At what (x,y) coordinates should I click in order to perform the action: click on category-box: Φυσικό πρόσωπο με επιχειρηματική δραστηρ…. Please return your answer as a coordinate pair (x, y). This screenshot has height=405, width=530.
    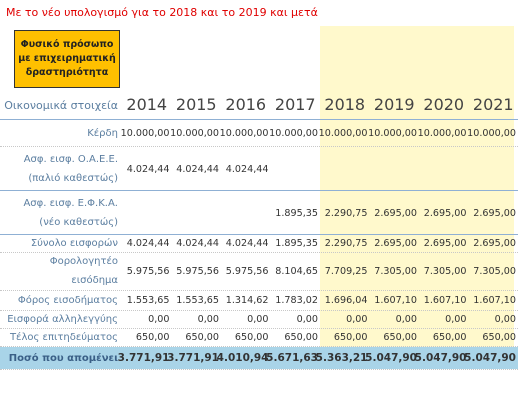
    Looking at the image, I should click on (67, 59).